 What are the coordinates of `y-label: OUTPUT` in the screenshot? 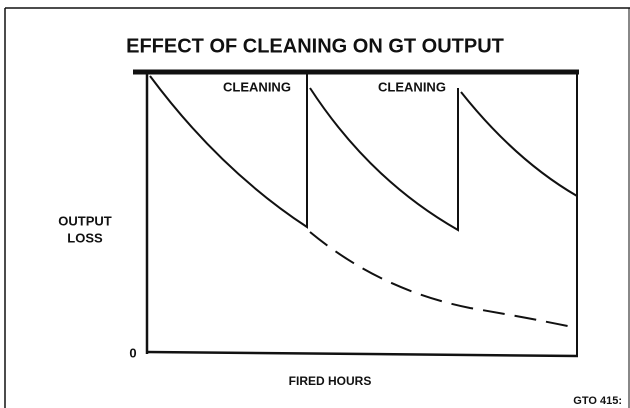 It's located at (85, 220).